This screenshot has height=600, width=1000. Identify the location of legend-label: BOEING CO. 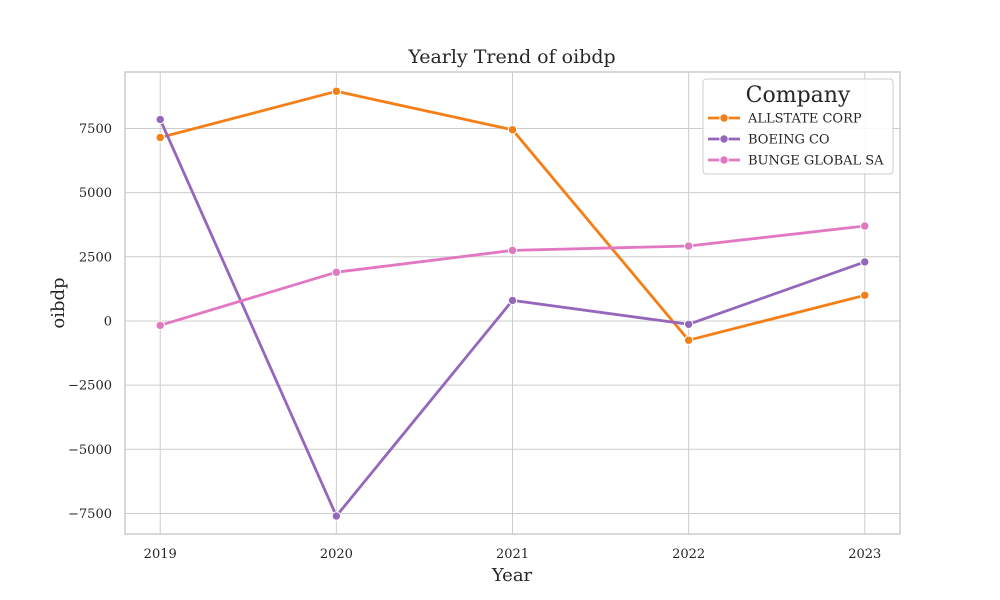
(789, 140).